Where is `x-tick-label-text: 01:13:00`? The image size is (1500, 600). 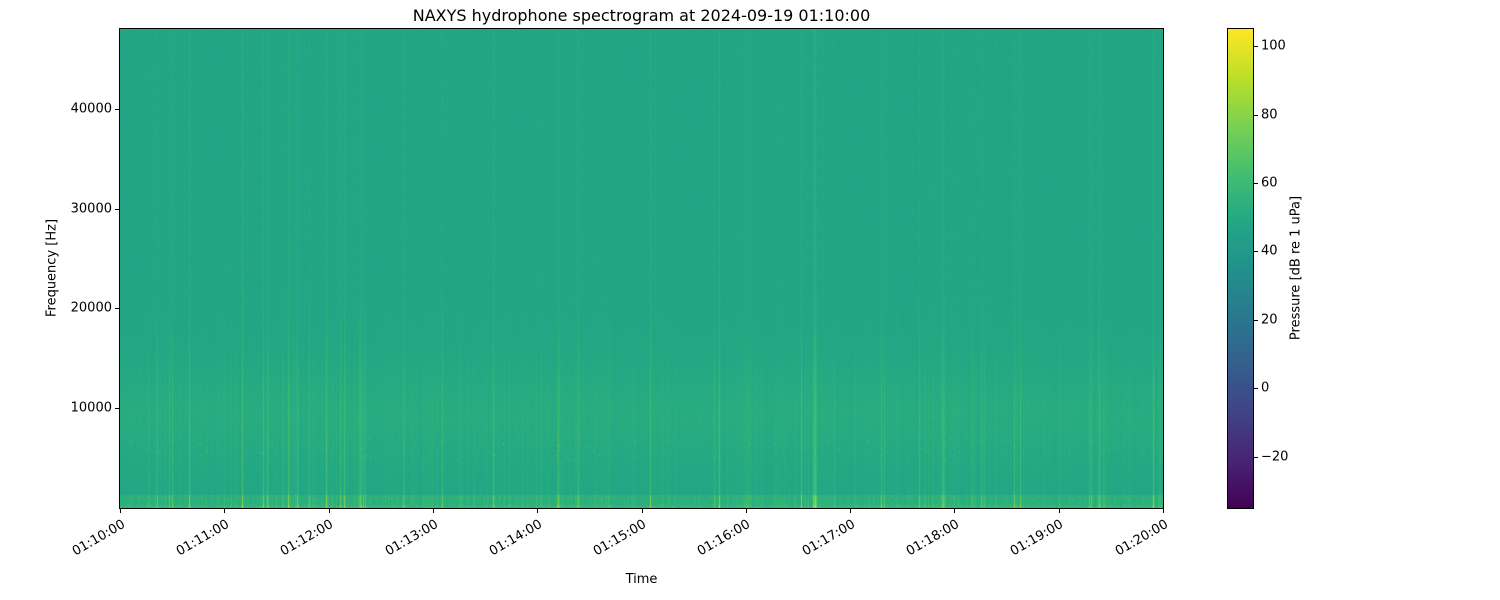
x-tick-label-text: 01:13:00 is located at coordinates (411, 538).